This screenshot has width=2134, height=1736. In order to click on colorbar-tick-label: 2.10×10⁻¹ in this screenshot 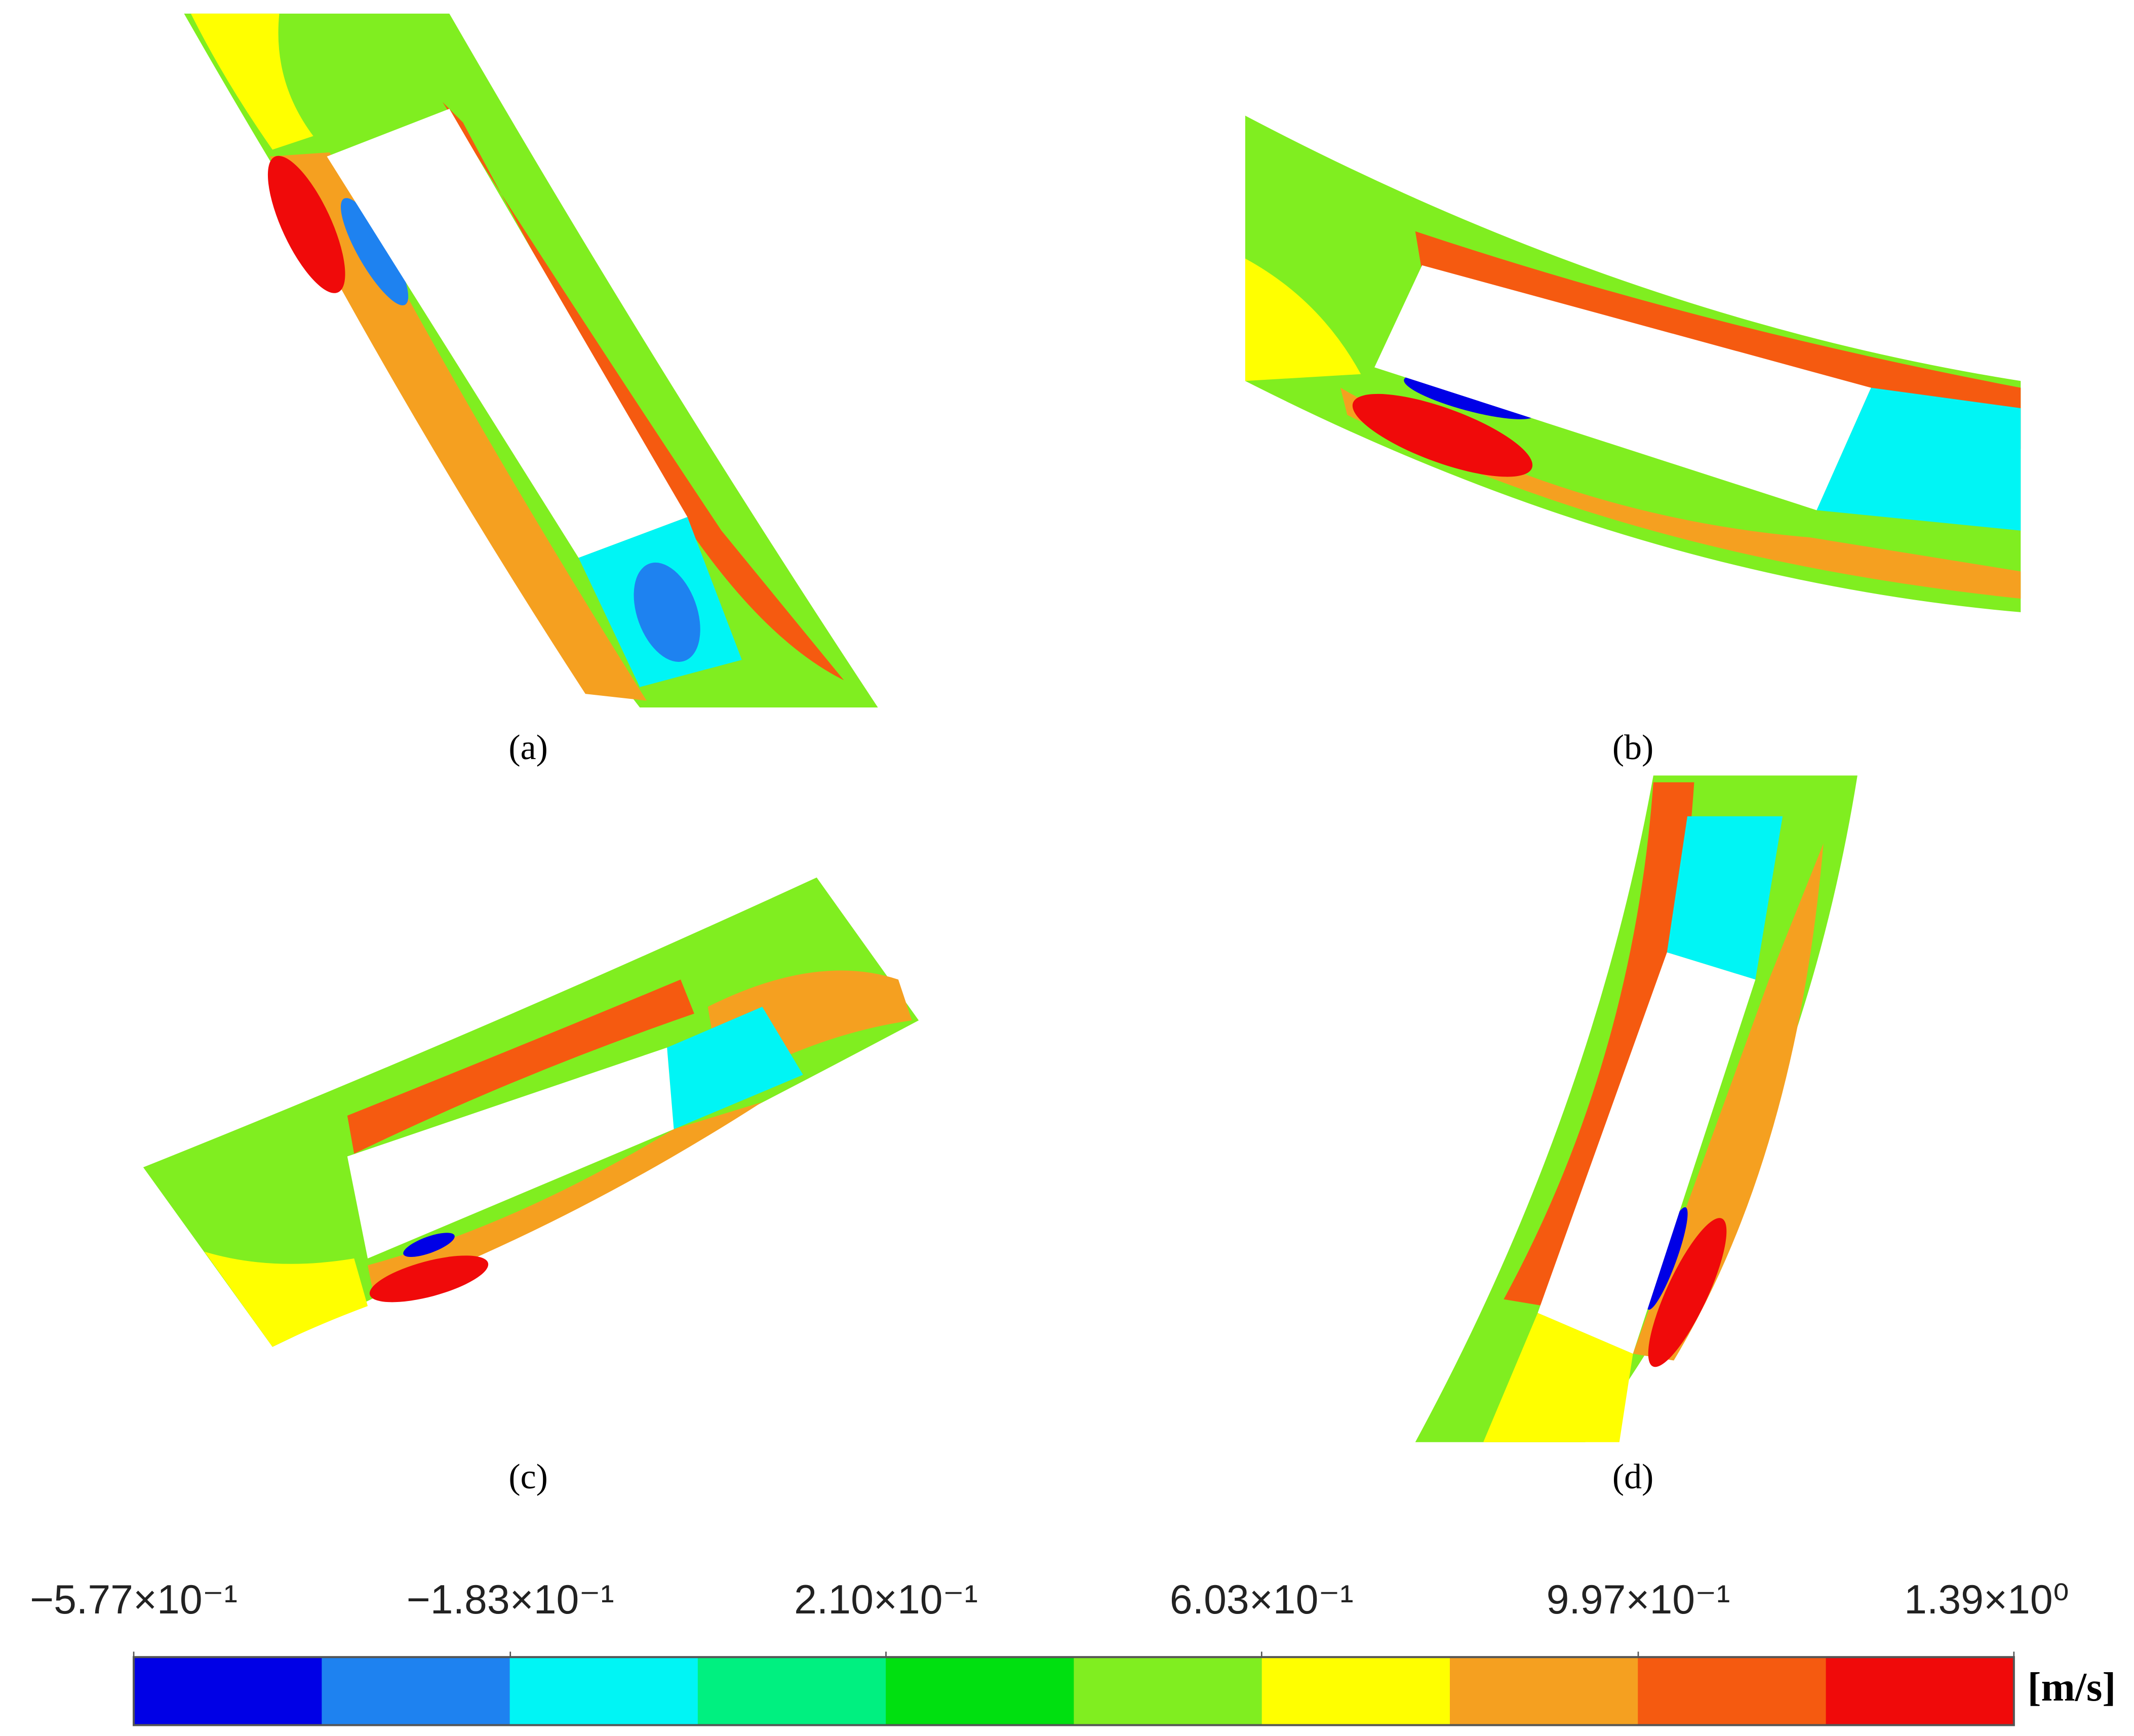, I will do `click(886, 1600)`.